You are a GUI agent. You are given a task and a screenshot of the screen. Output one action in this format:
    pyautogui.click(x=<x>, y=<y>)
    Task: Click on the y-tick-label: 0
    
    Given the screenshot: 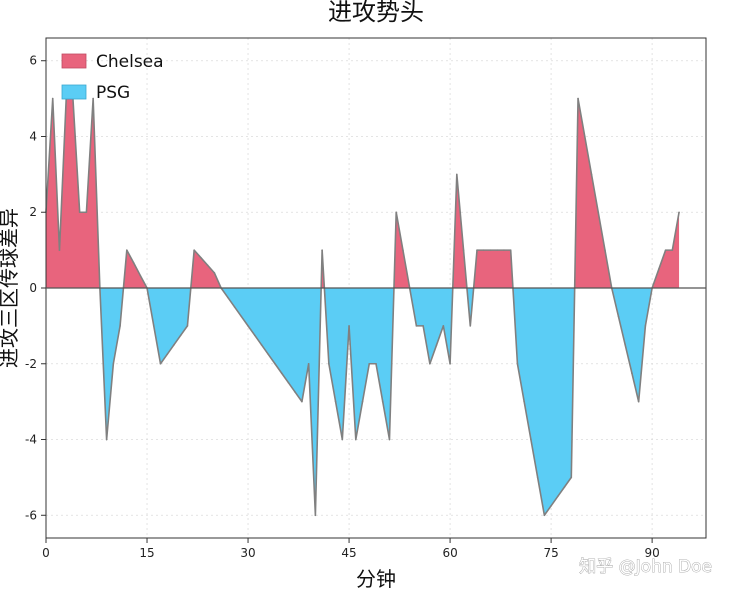 What is the action you would take?
    pyautogui.click(x=33, y=288)
    